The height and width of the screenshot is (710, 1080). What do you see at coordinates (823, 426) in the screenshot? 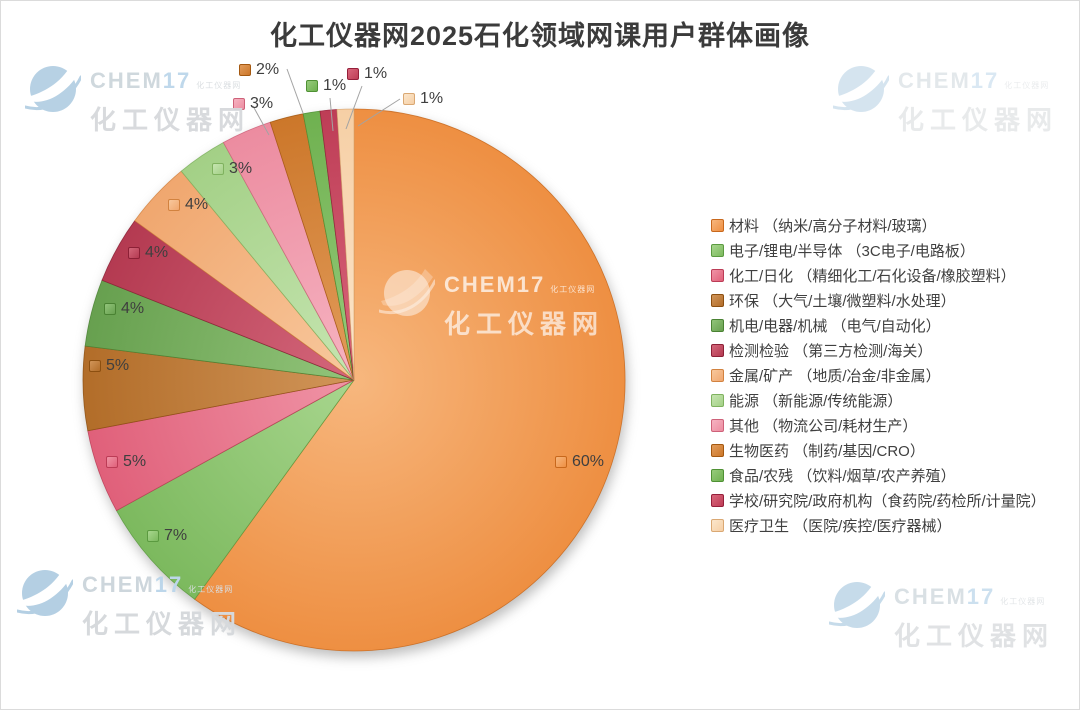
I see `legend-label: 其他 （物流公司/耗材生产）` at bounding box center [823, 426].